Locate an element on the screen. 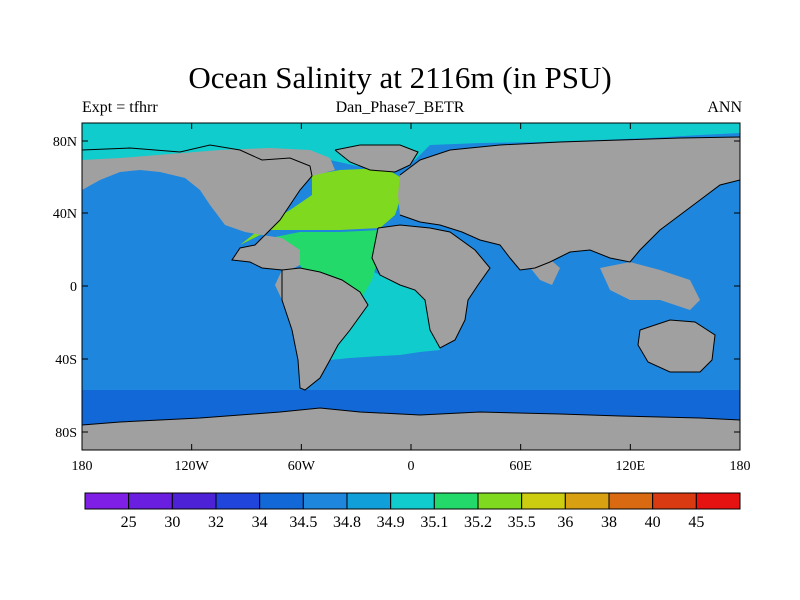 The height and width of the screenshot is (600, 800). north-america is located at coordinates (208, 209).